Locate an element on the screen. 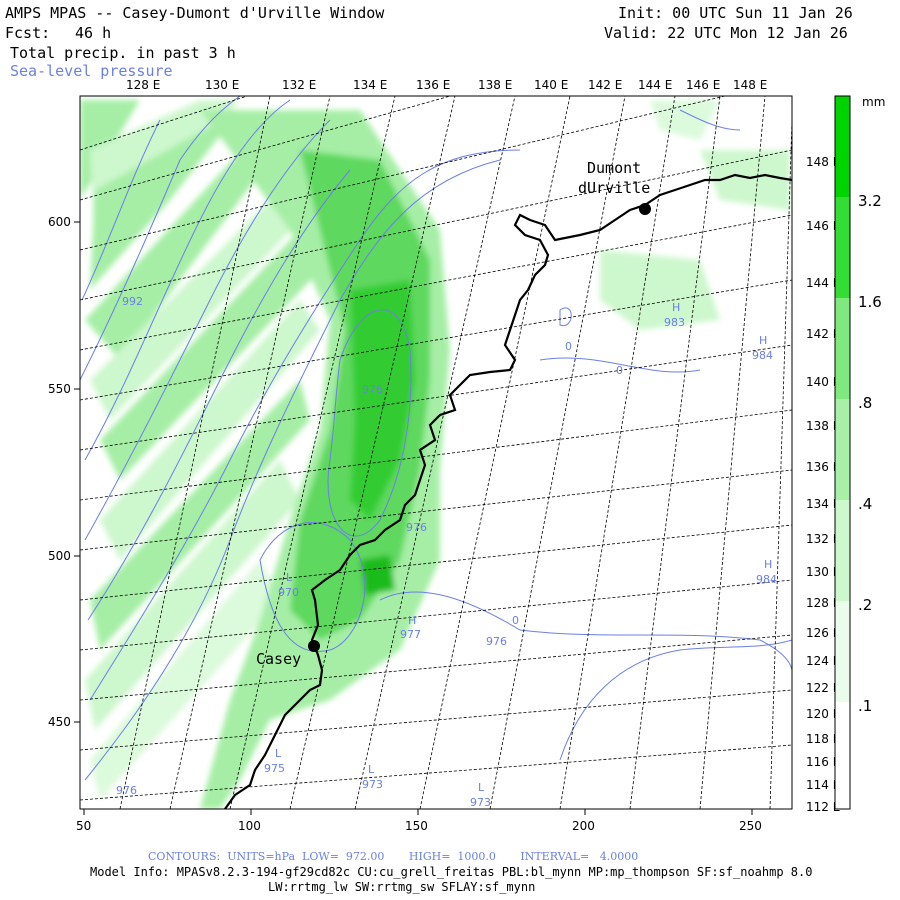 The width and height of the screenshot is (900, 900). model-info-2: LW:rrtmg_lw SW:rrtmg_sw SFLAY:sf_mynn is located at coordinates (402, 887).